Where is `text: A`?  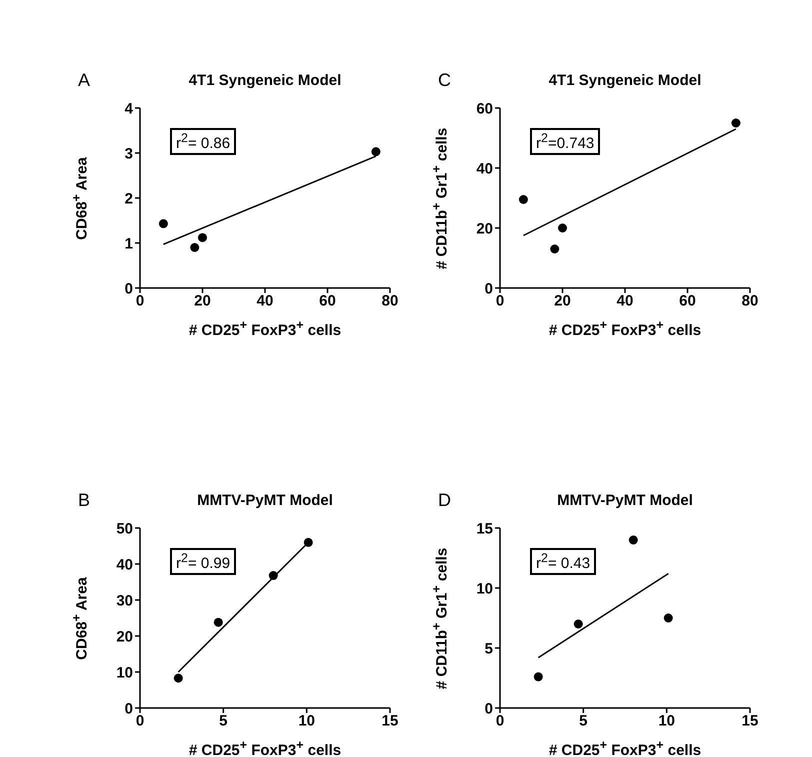
text: A is located at coordinates (84, 80).